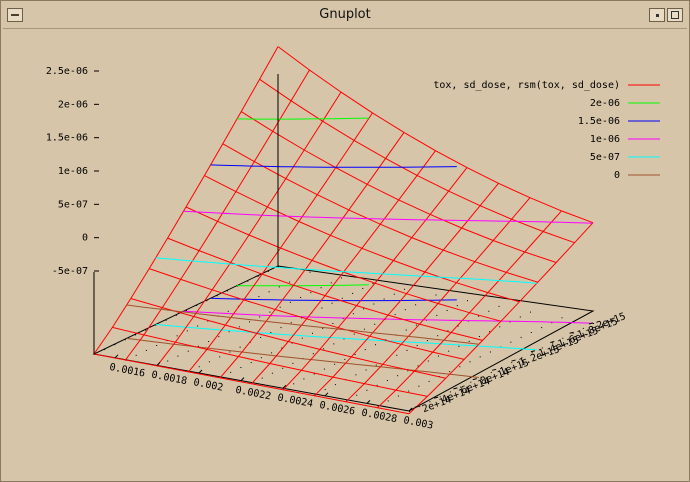 The image size is (690, 482). I want to click on x-tick-label: 0.0022, so click(253, 394).